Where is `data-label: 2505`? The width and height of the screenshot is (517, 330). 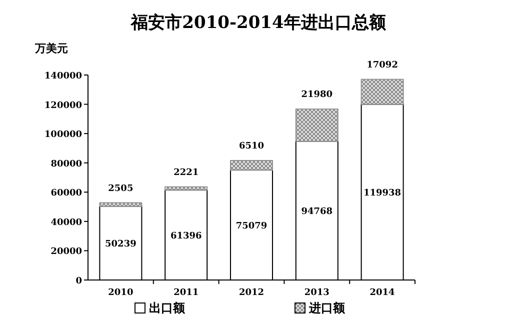 data-label: 2505 is located at coordinates (121, 189).